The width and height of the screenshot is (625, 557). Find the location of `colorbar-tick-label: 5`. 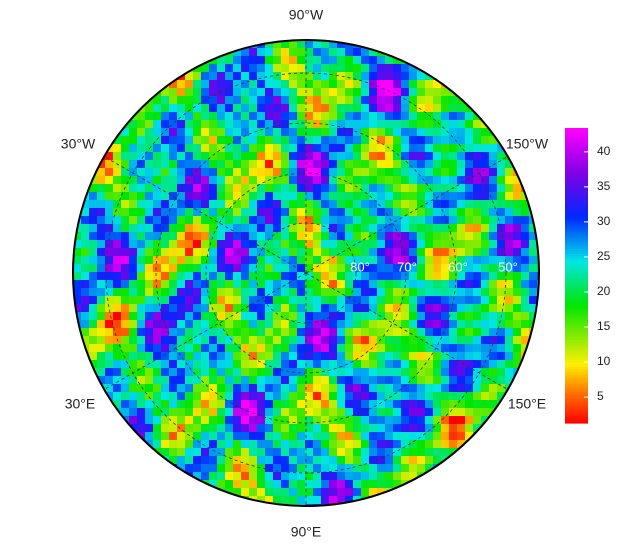

colorbar-tick-label: 5 is located at coordinates (600, 396).